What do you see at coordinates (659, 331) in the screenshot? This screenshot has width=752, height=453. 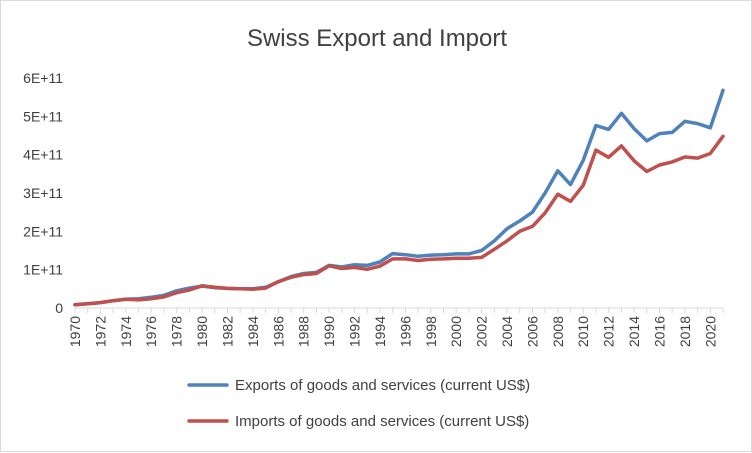 I see `x-tick-label: 2016` at bounding box center [659, 331].